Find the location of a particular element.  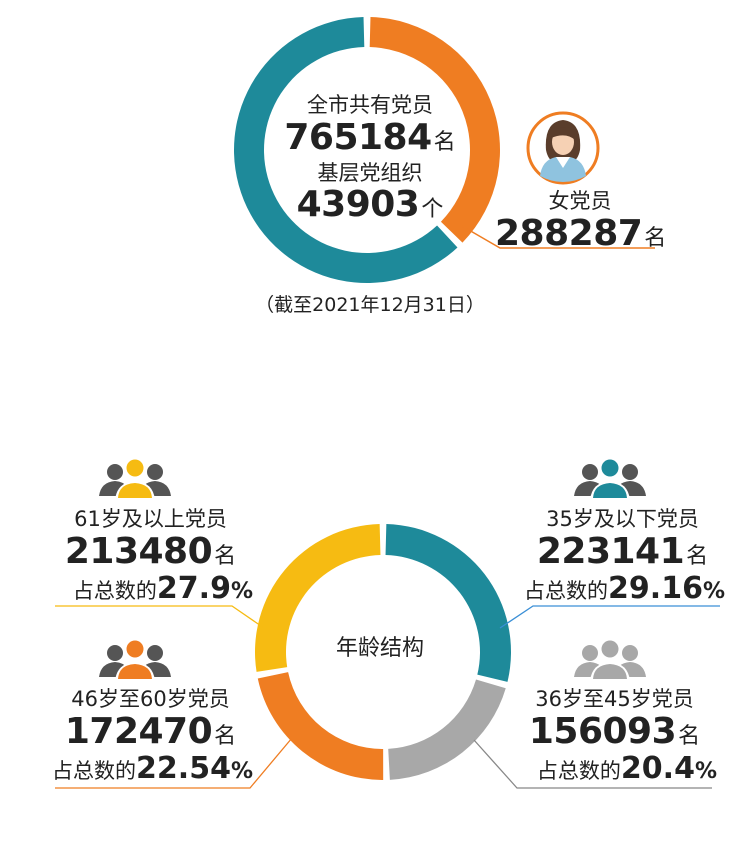

date-note: （截至2021年12月31日） is located at coordinates (370, 305).